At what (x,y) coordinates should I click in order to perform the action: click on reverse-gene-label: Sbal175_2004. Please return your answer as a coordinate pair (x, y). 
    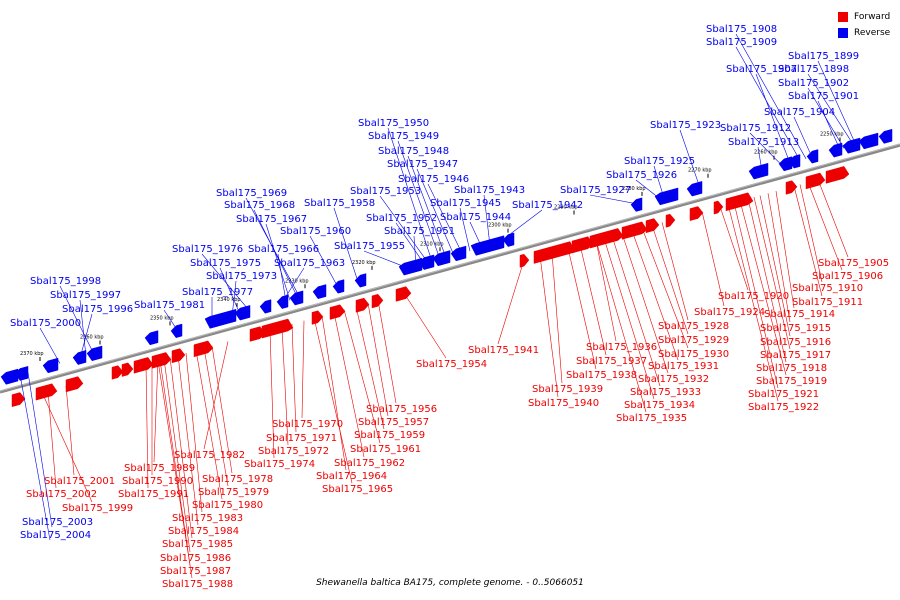
    Looking at the image, I should click on (55, 535).